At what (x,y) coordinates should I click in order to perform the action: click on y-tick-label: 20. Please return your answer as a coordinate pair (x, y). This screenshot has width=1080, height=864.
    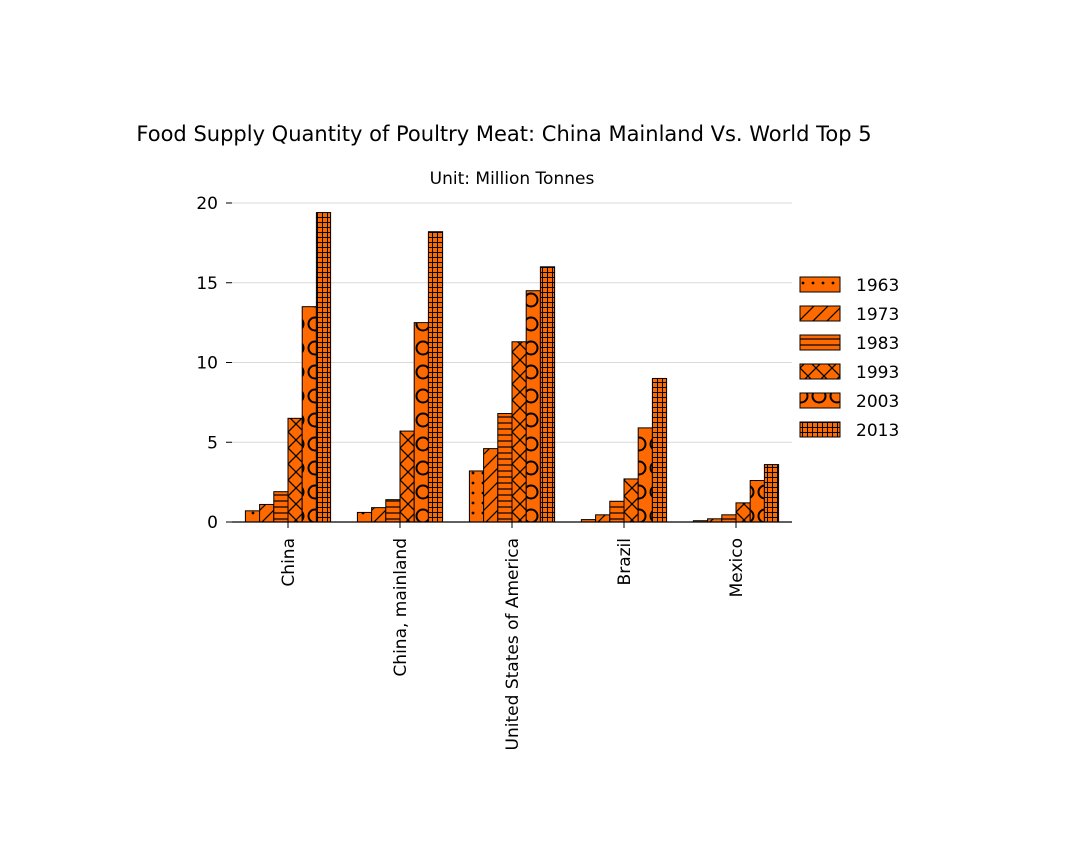
    Looking at the image, I should click on (207, 204).